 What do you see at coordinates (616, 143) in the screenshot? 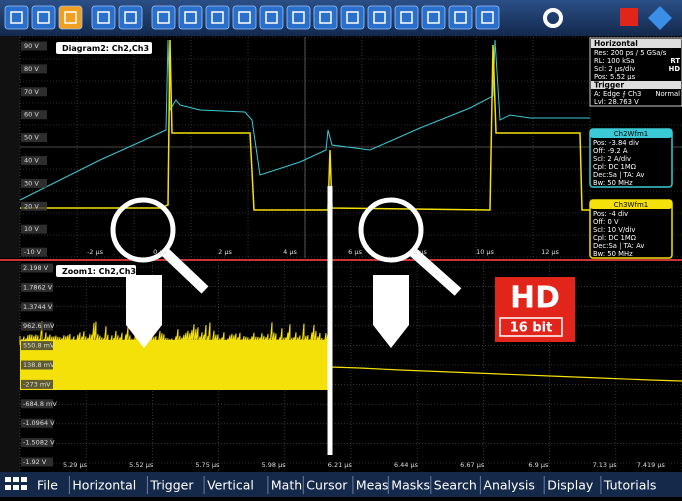
I see `ch2-line: Pos: -3.84 div` at bounding box center [616, 143].